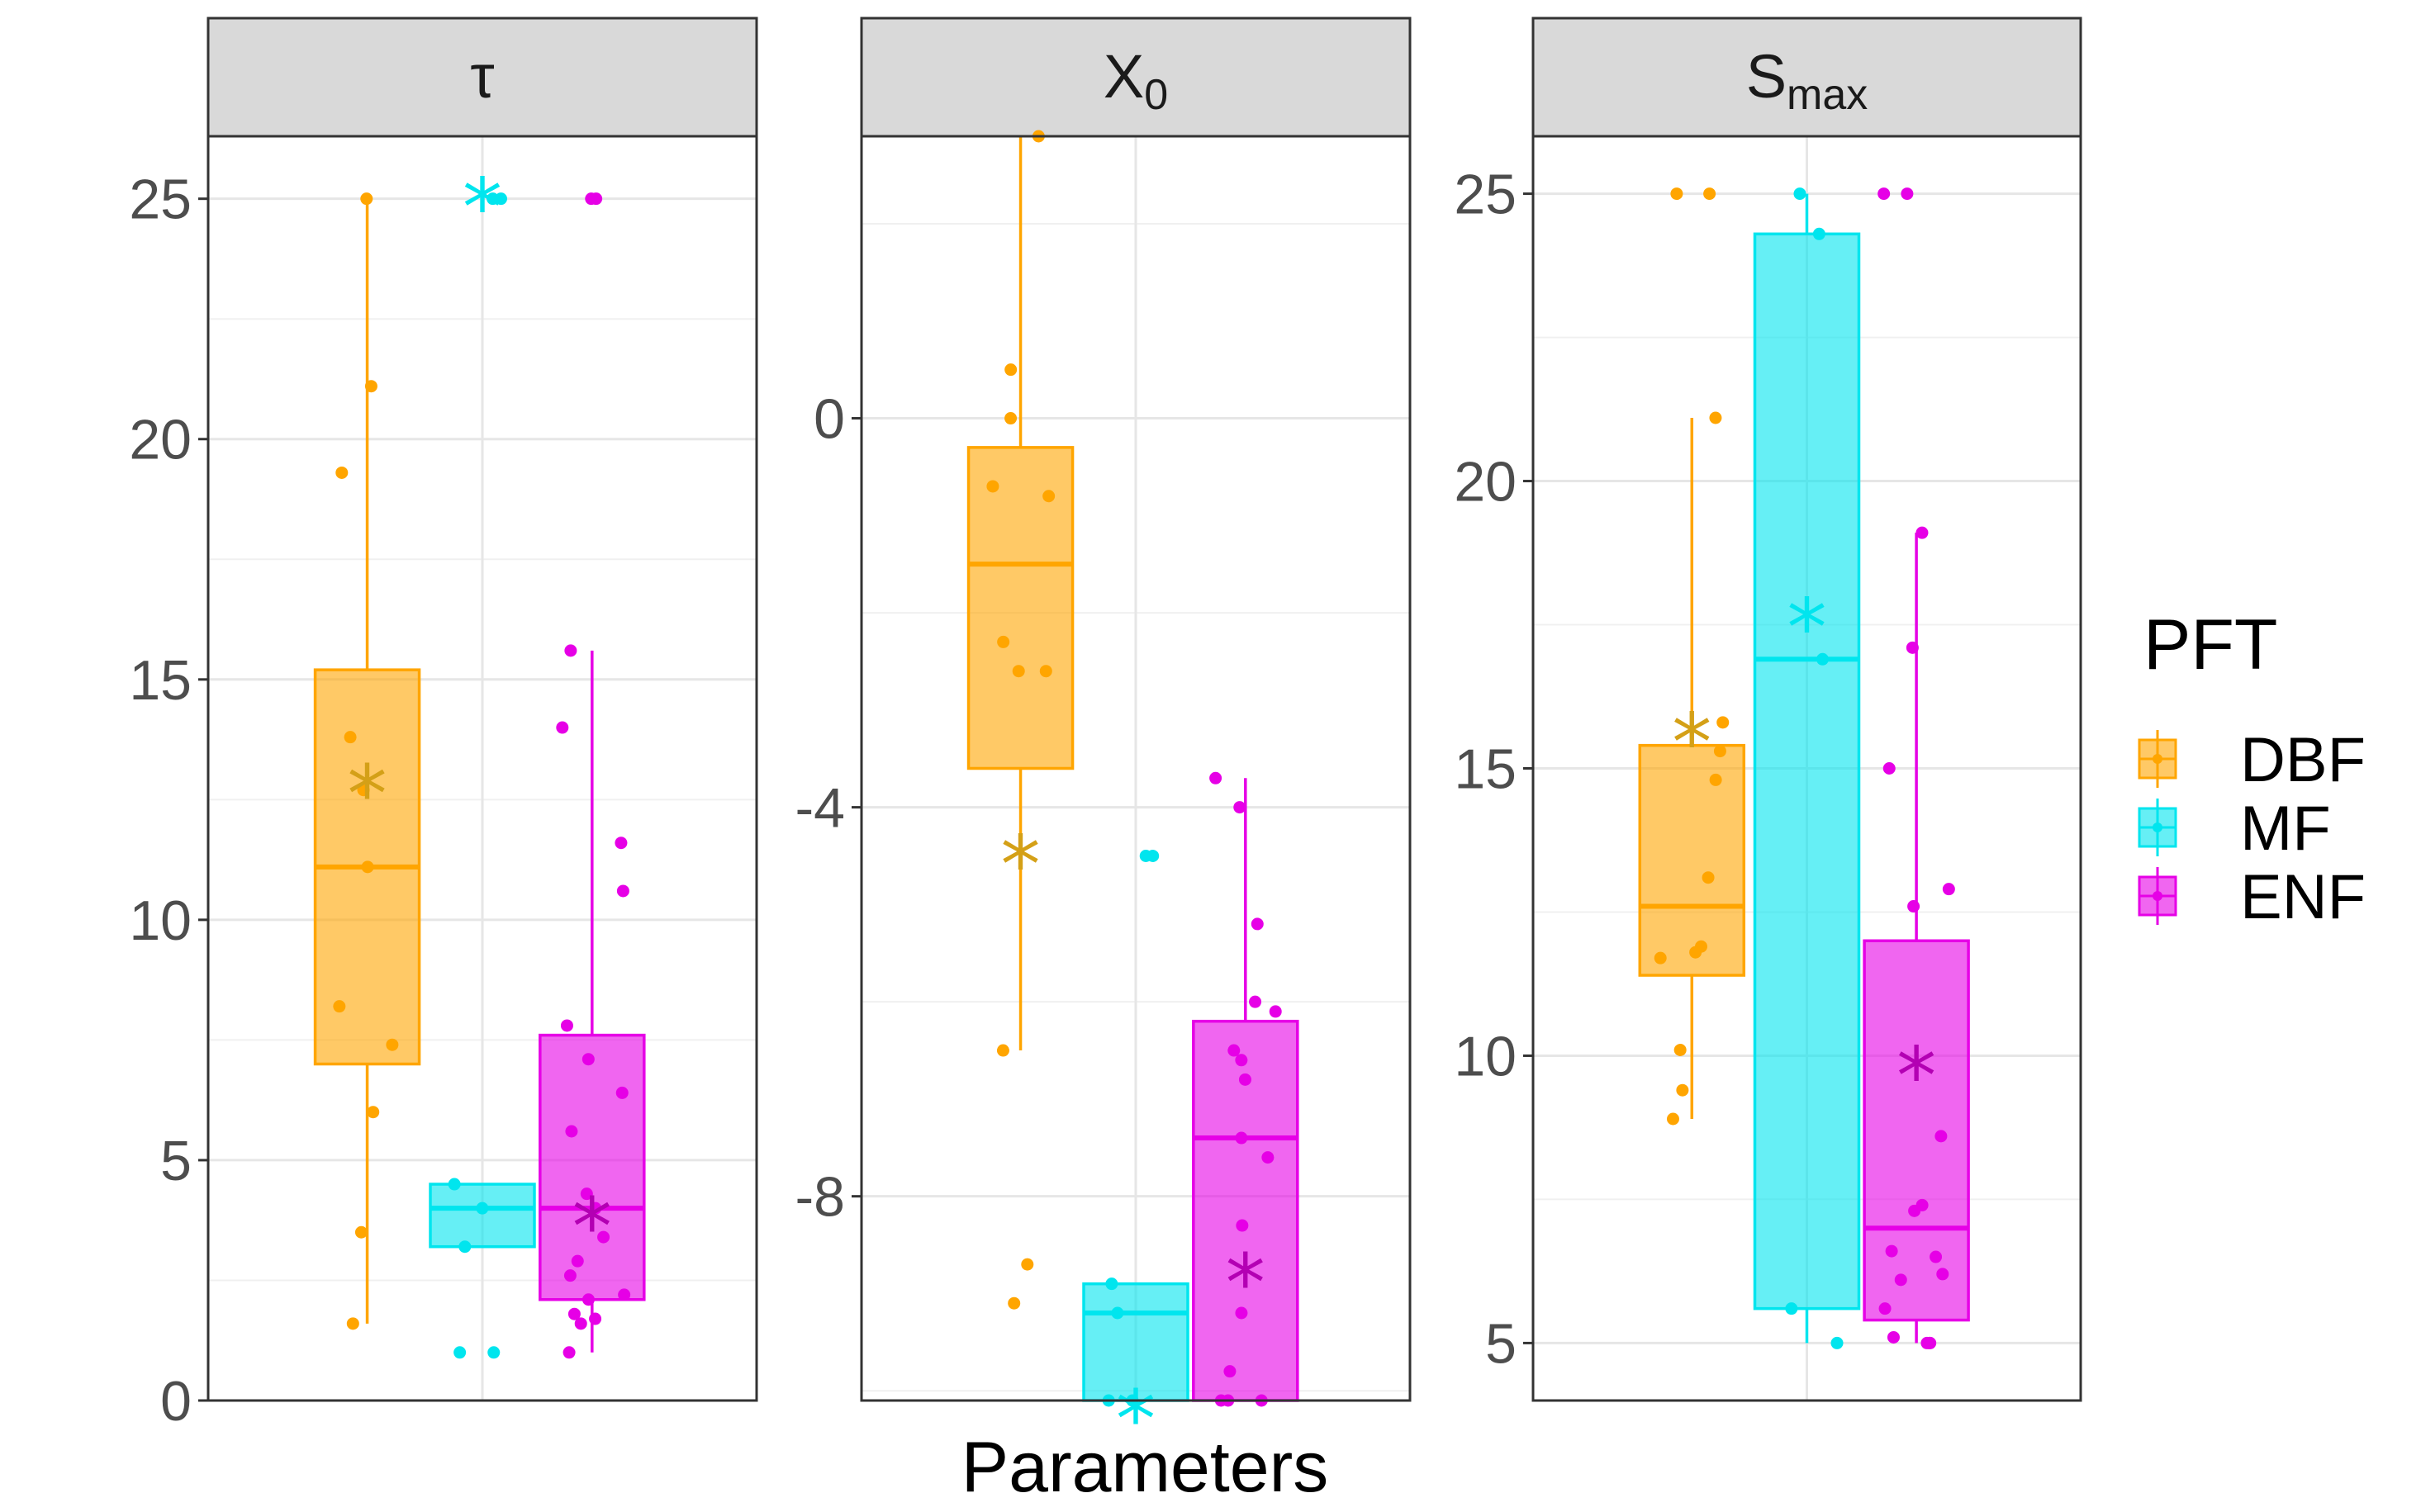 The height and width of the screenshot is (1512, 2421). Describe the element at coordinates (482, 76) in the screenshot. I see `strip-label: τ` at that location.